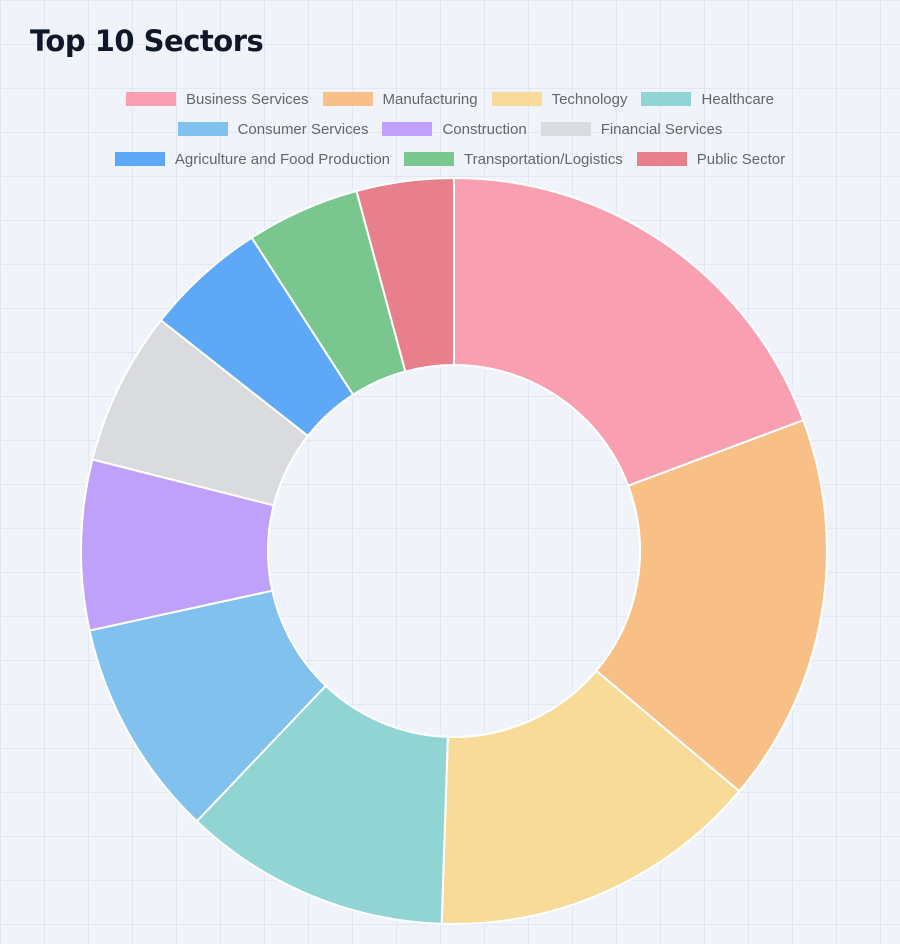  What do you see at coordinates (322, 804) in the screenshot?
I see `slice-healthcare` at bounding box center [322, 804].